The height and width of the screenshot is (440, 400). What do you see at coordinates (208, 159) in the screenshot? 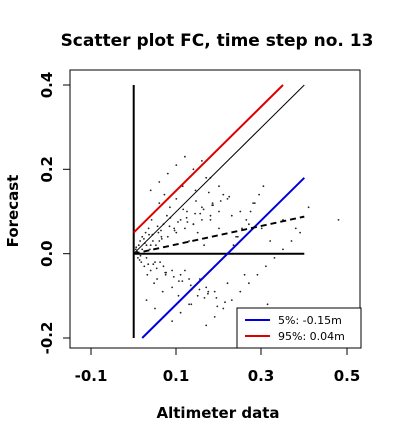
I see `upper-percentile-line` at bounding box center [208, 159].